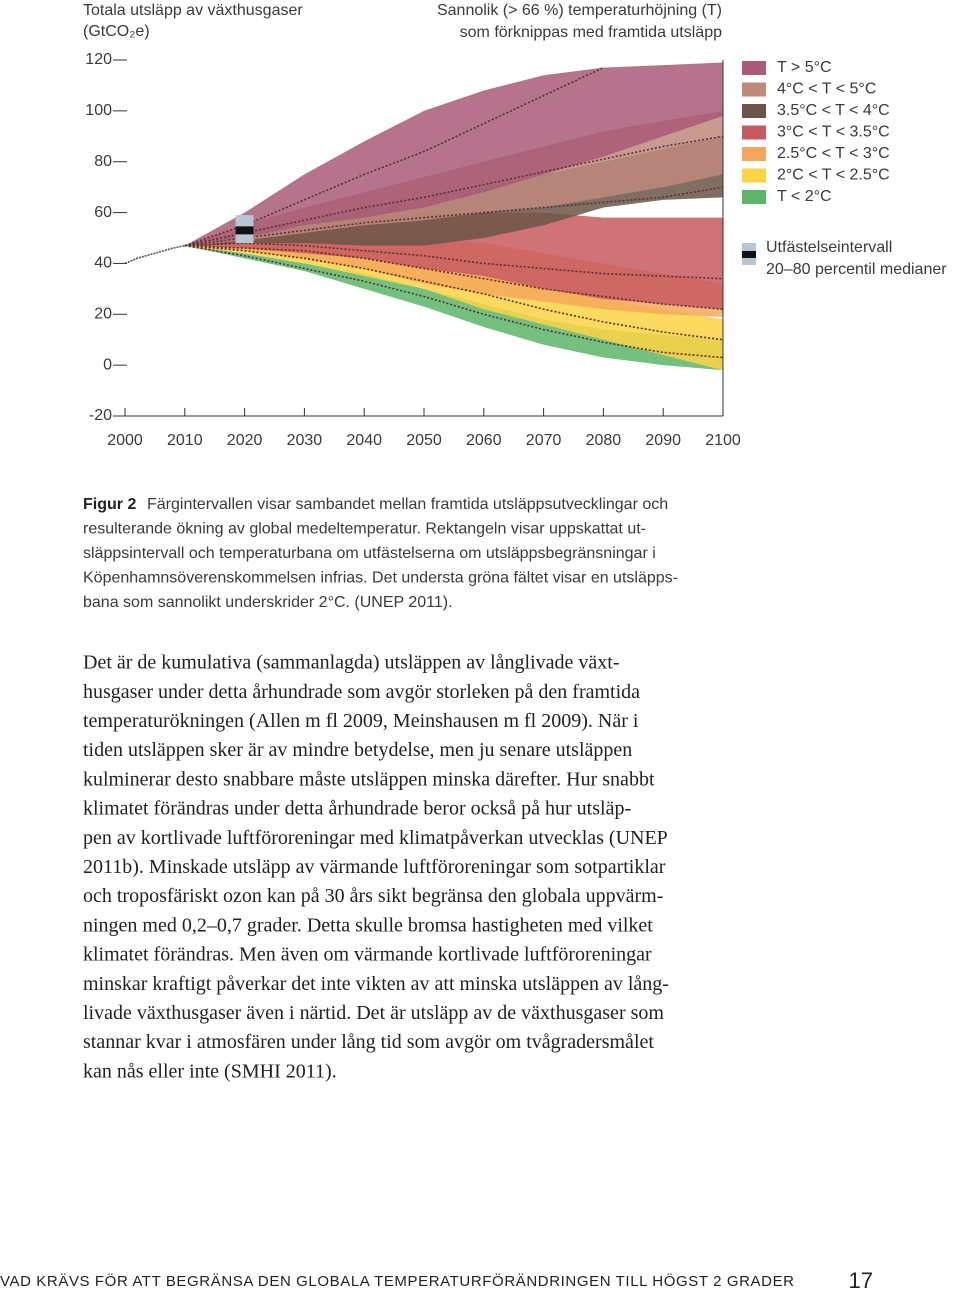  I want to click on x-tick-label: 2060, so click(484, 440).